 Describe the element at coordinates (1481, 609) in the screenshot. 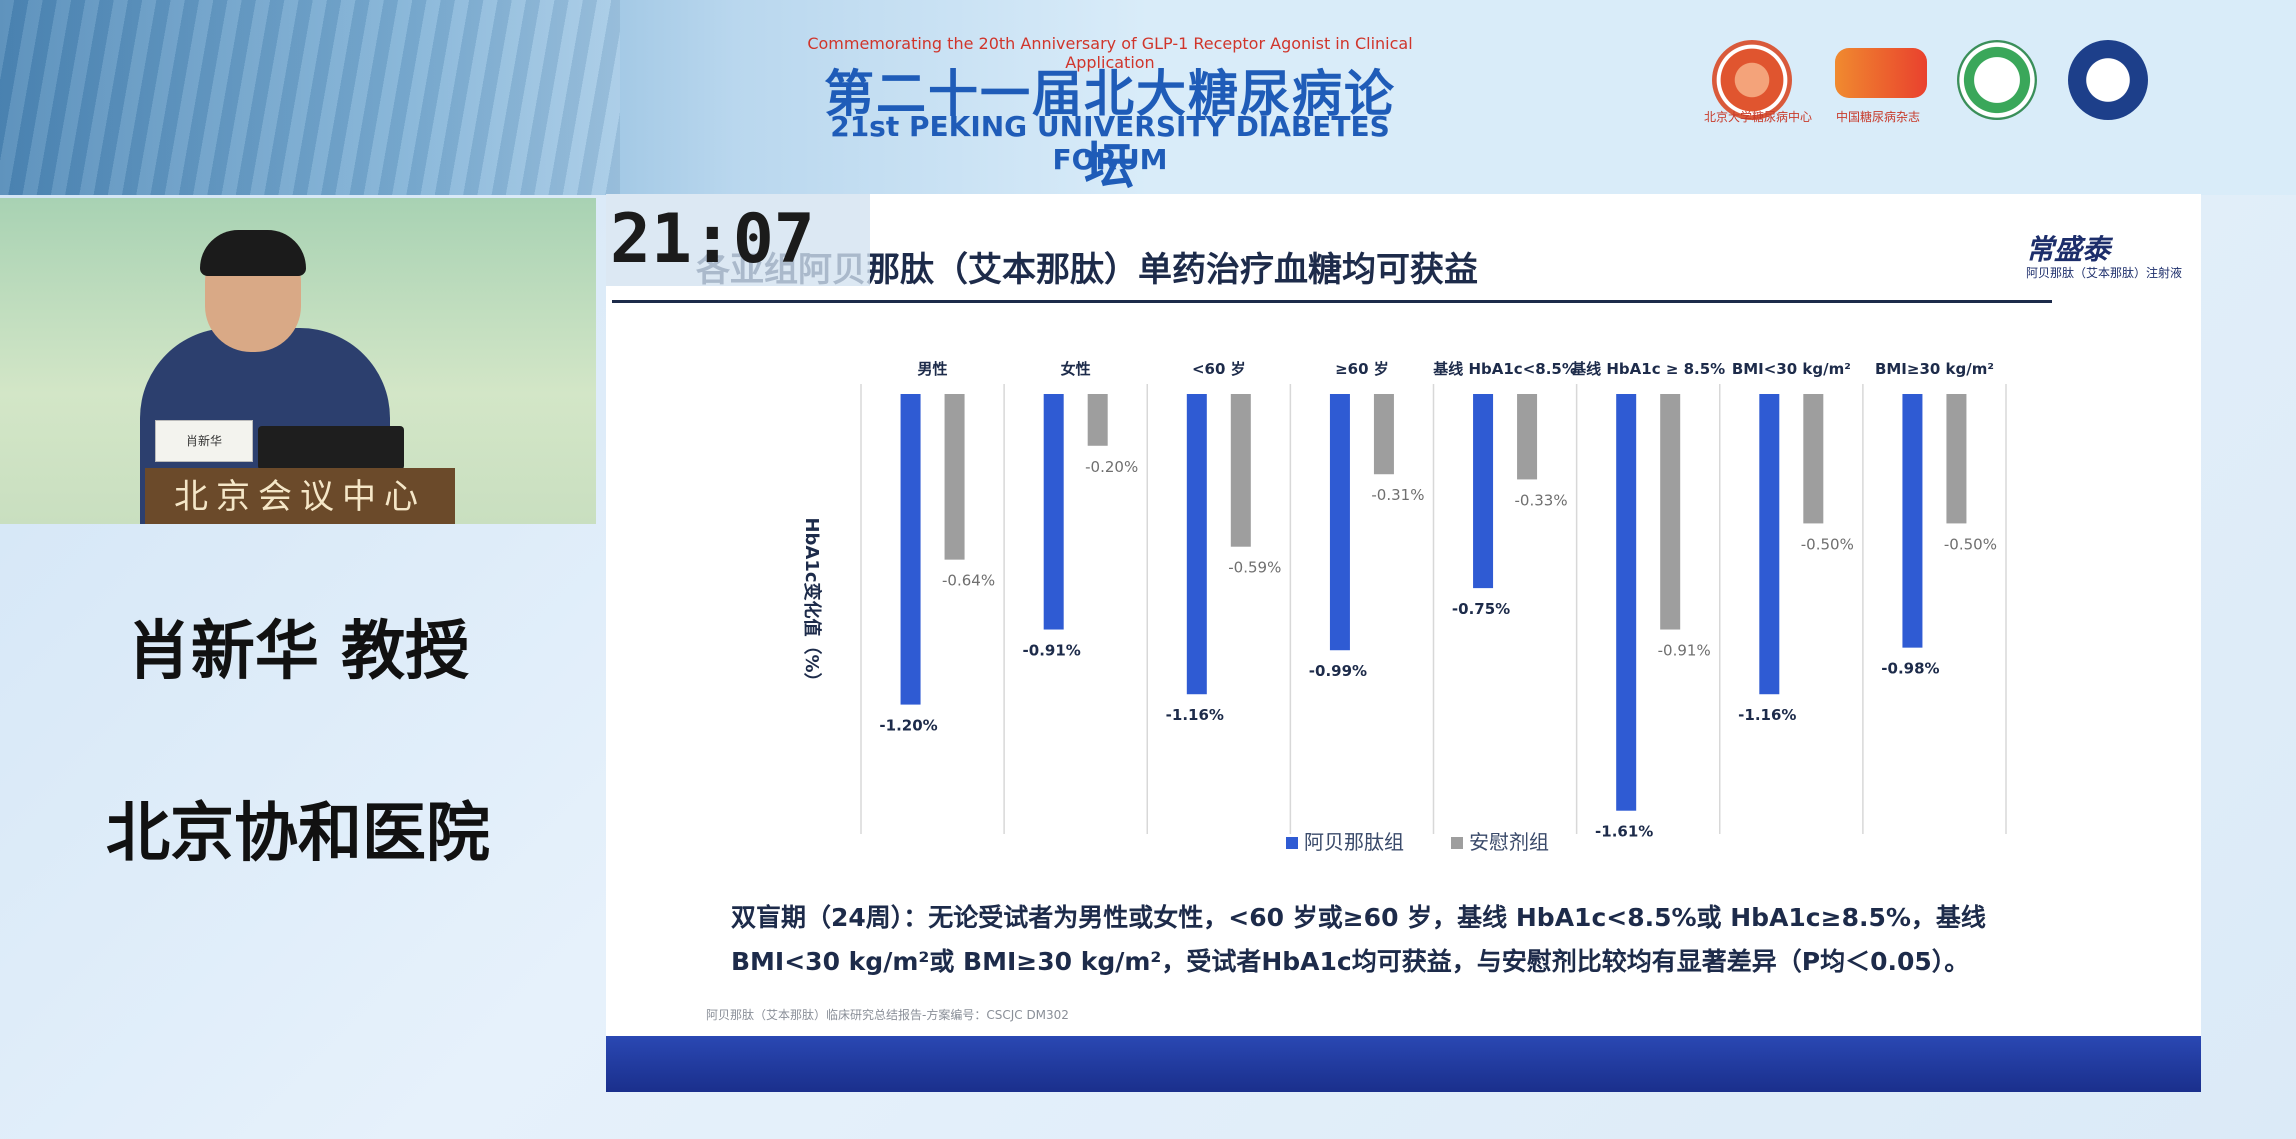

I see `data-label: -0.75%` at that location.